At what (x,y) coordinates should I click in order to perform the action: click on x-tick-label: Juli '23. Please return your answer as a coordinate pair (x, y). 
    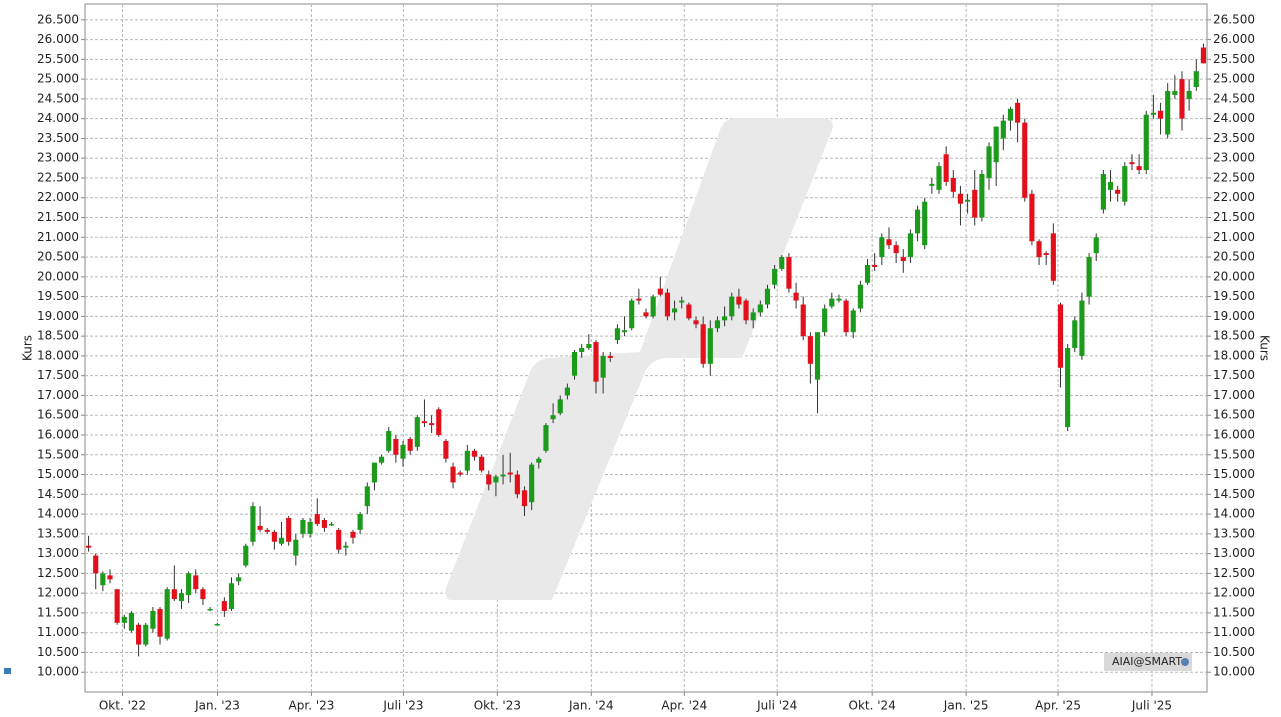
    Looking at the image, I should click on (402, 706).